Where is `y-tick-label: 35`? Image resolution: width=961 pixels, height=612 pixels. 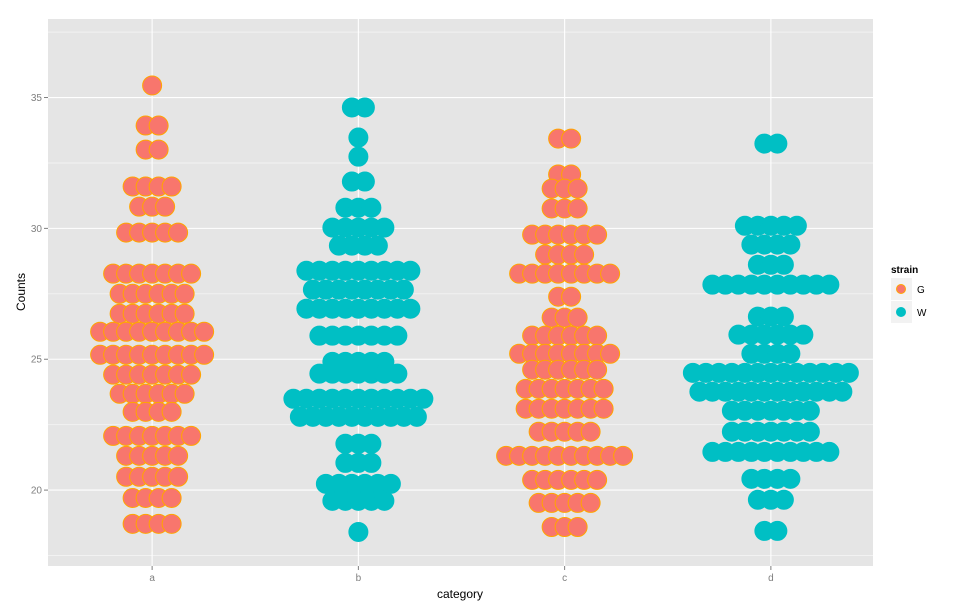 y-tick-label: 35 is located at coordinates (37, 98).